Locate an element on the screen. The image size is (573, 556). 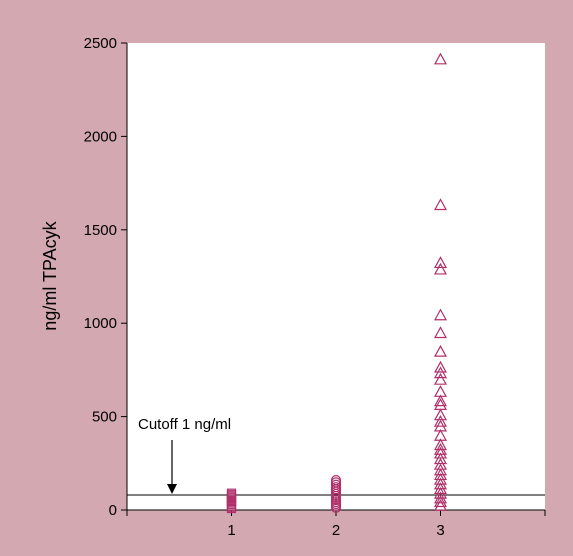
y-tick-label: 2000 is located at coordinates (100, 136).